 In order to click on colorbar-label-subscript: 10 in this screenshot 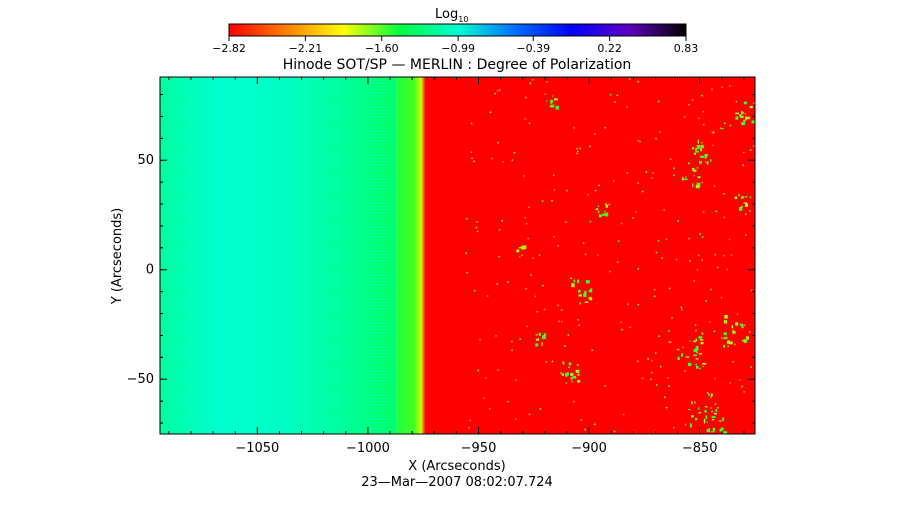, I will do `click(463, 19)`.